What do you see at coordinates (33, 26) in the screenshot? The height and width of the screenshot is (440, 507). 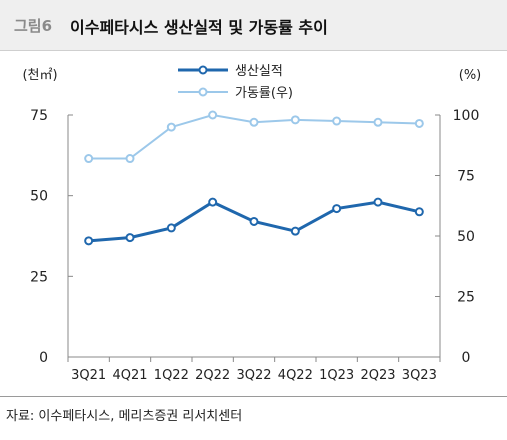 I see `figure-label: 그림6` at bounding box center [33, 26].